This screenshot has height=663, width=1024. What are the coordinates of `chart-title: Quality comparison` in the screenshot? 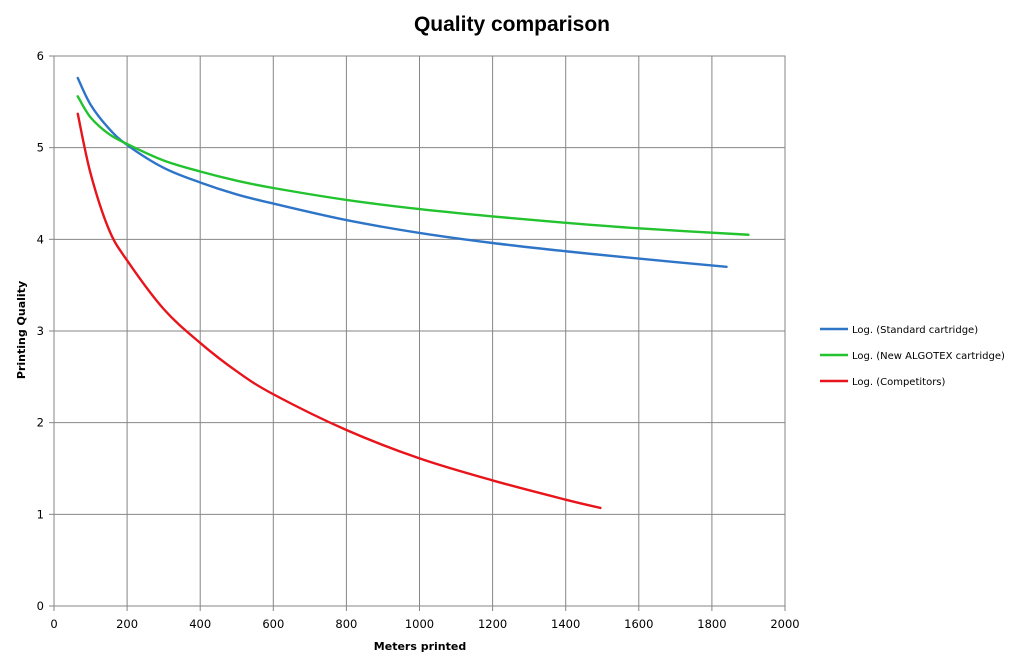 It's located at (512, 24).